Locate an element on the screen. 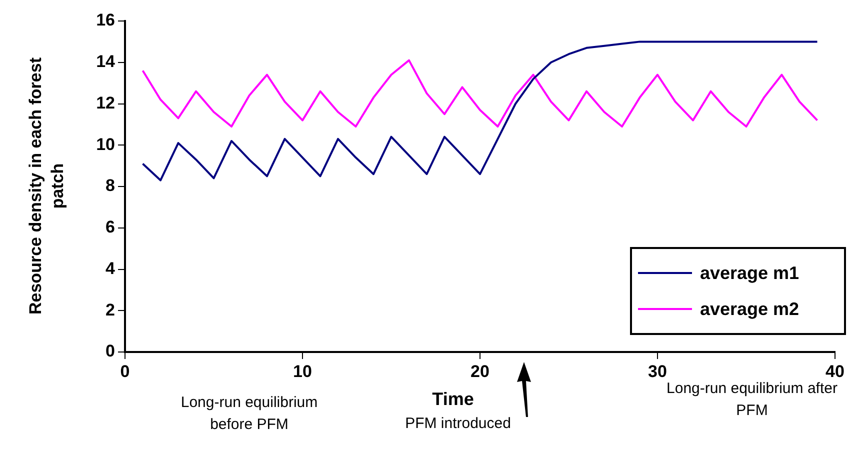  y-tick-label: 8 is located at coordinates (110, 186).